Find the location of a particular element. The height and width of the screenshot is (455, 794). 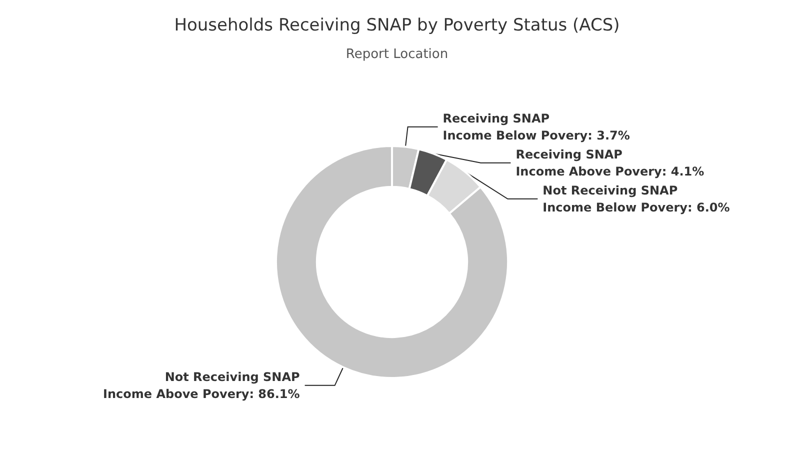

slice-label: Receiving SNAP Income Below Povery: 3.7% is located at coordinates (536, 126).